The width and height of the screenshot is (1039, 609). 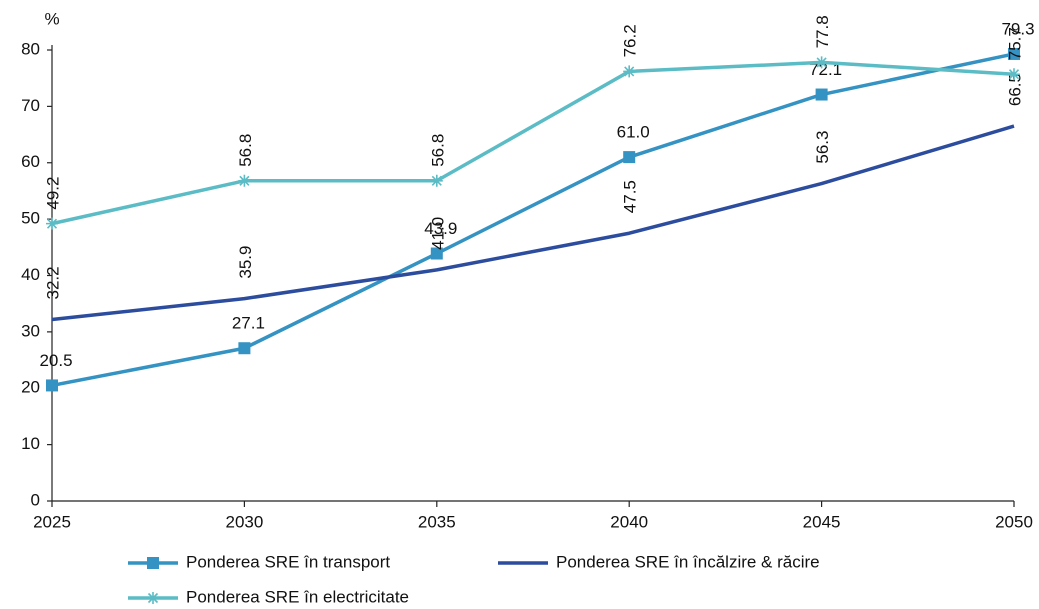 I want to click on data-label: 47.5, so click(x=630, y=196).